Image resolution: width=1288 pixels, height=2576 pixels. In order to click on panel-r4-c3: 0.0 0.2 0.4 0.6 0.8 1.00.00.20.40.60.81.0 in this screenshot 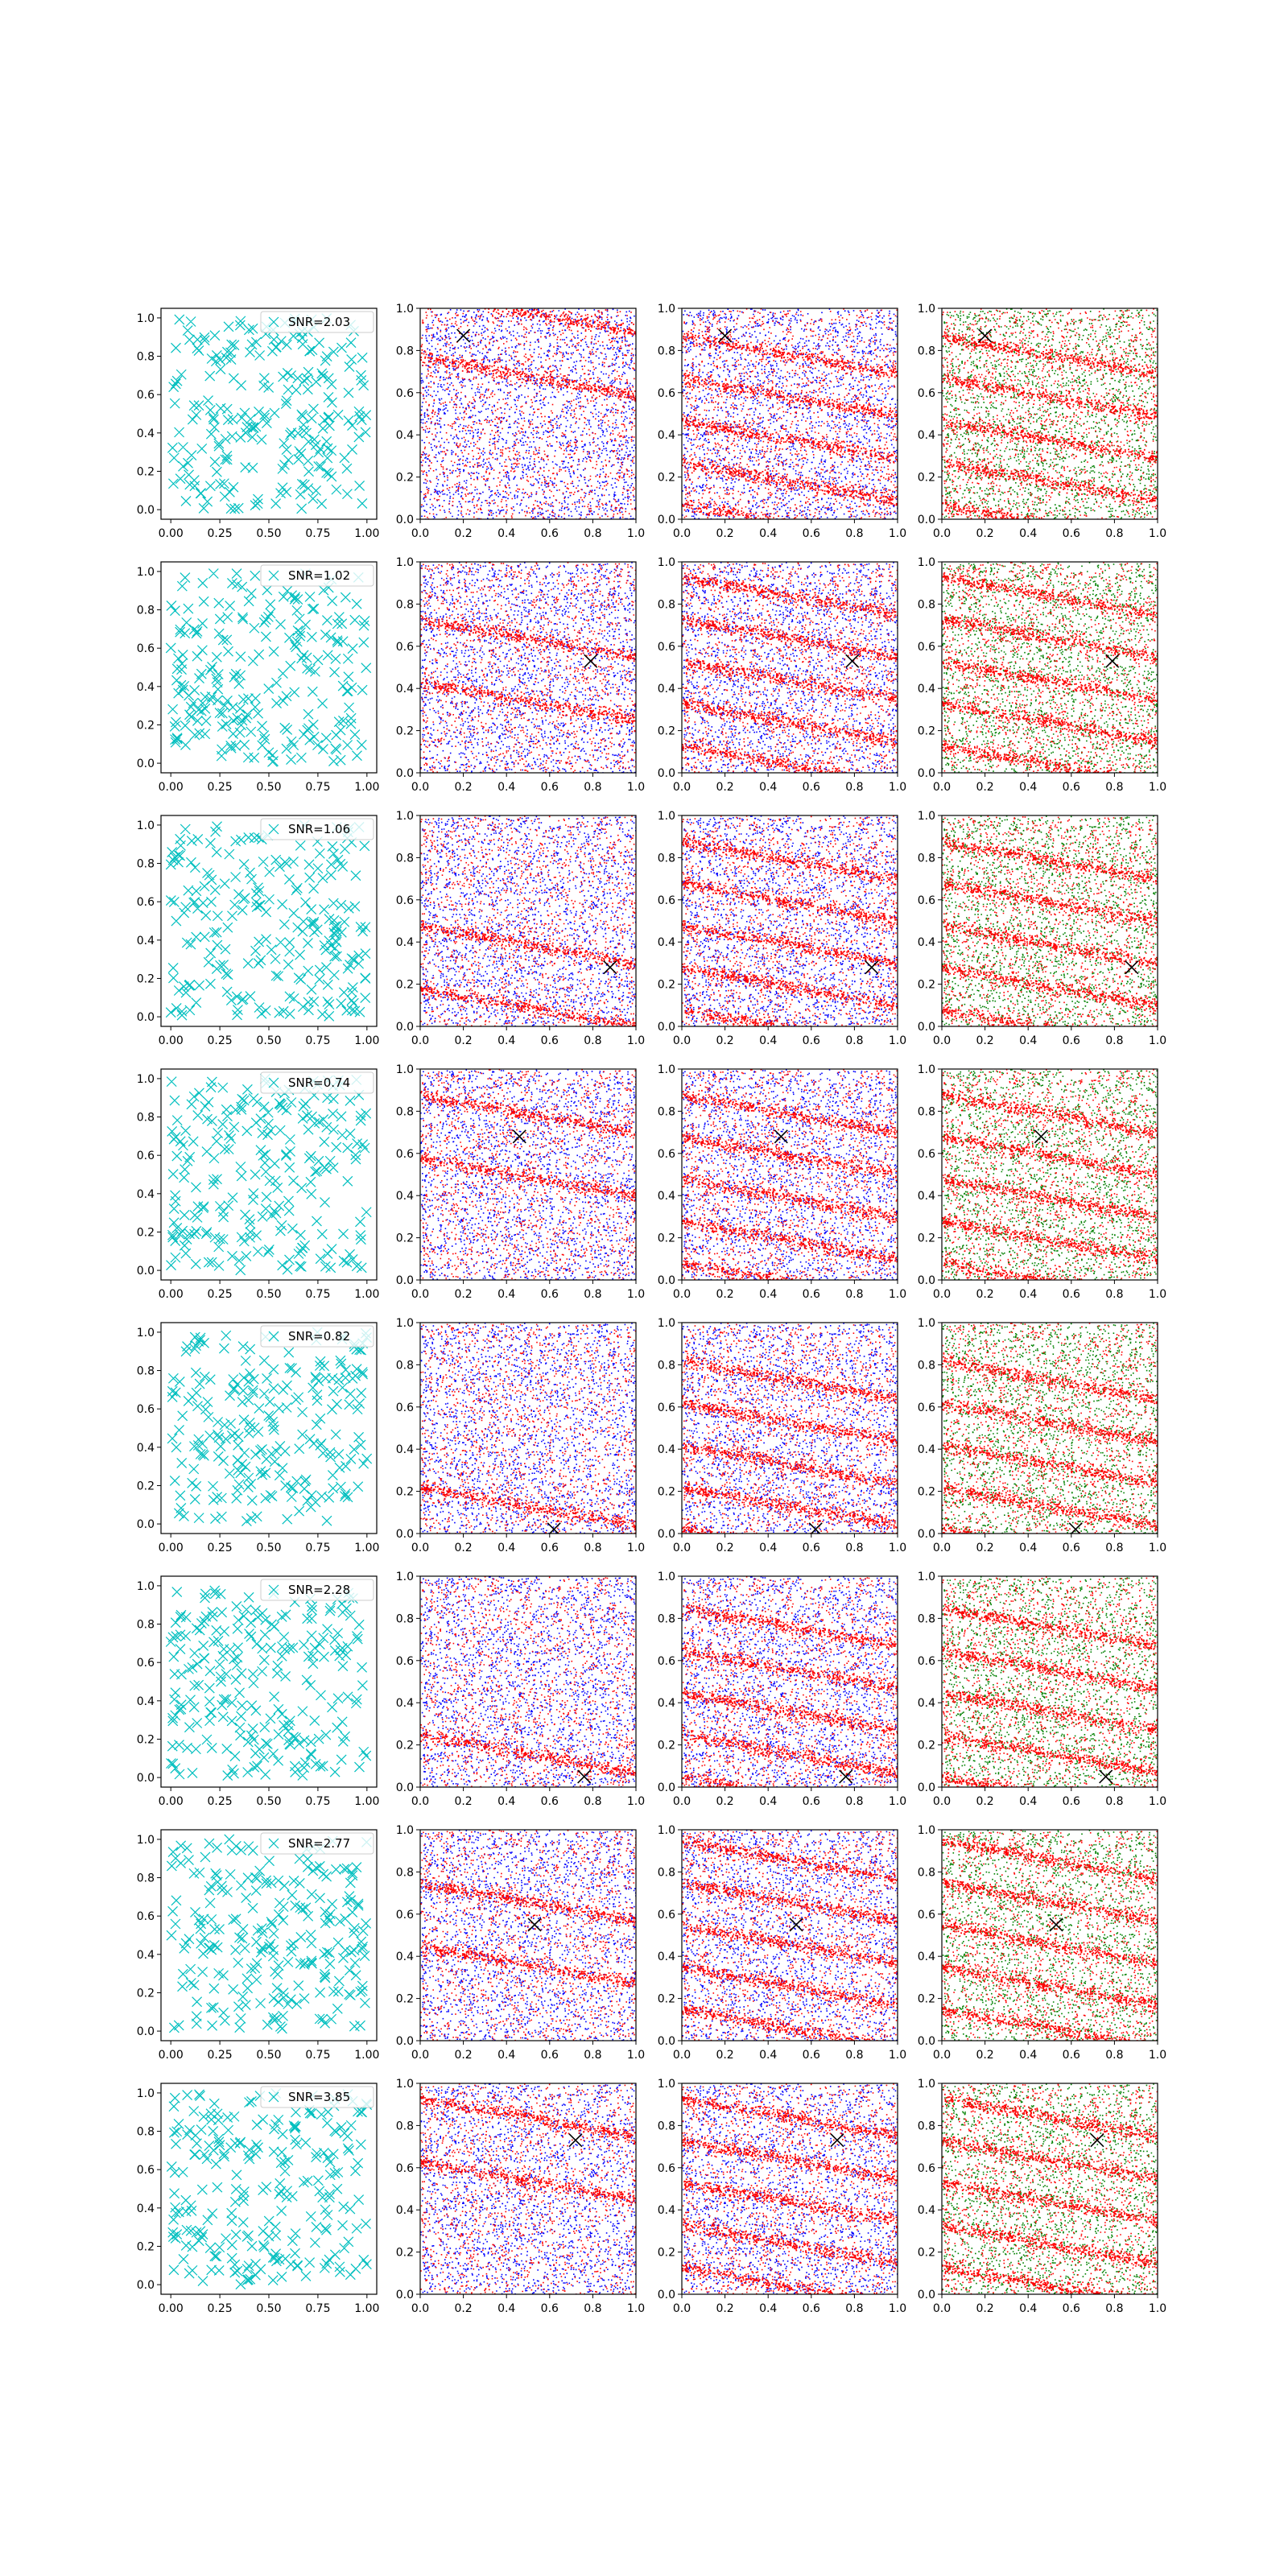, I will do `click(1042, 1435)`.